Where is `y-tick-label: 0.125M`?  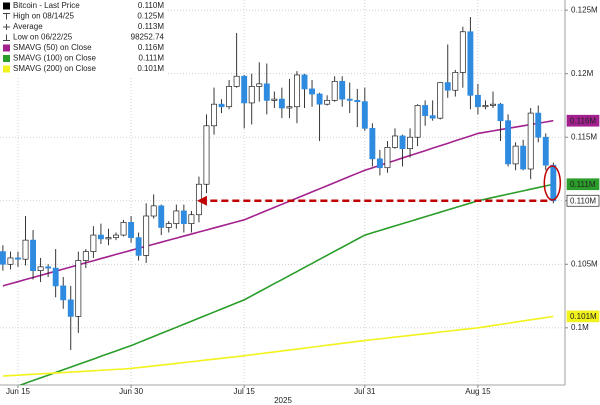
y-tick-label: 0.125M is located at coordinates (584, 9).